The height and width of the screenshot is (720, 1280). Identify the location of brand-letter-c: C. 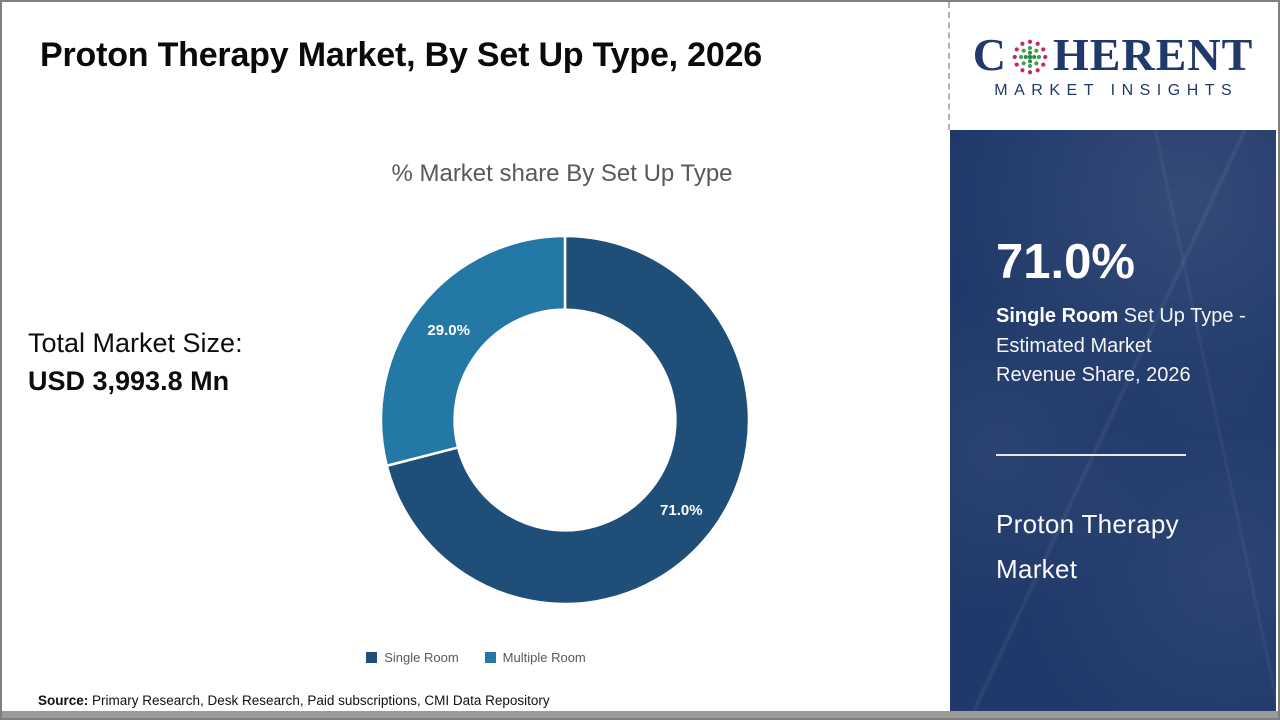
(989, 54).